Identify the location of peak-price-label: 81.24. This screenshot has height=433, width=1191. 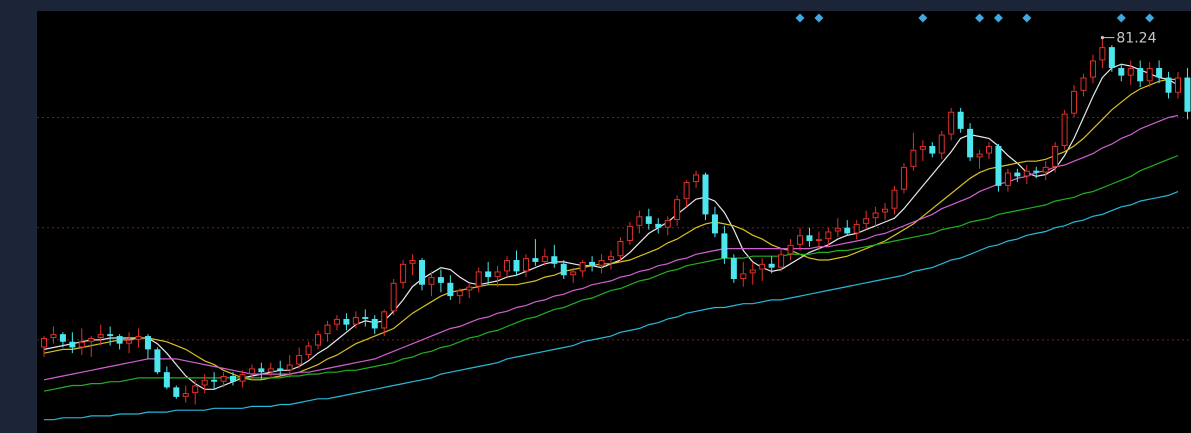
(1136, 39).